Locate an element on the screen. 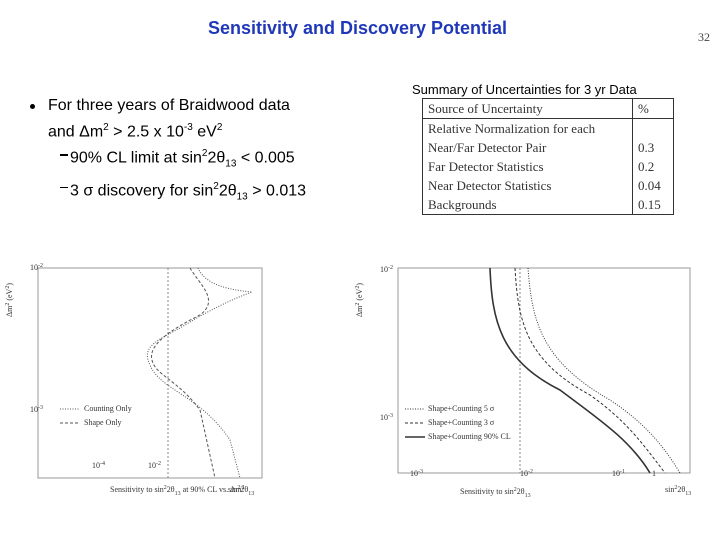 The width and height of the screenshot is (720, 540). x-axis-end-label: sin22θ13 is located at coordinates (678, 491).